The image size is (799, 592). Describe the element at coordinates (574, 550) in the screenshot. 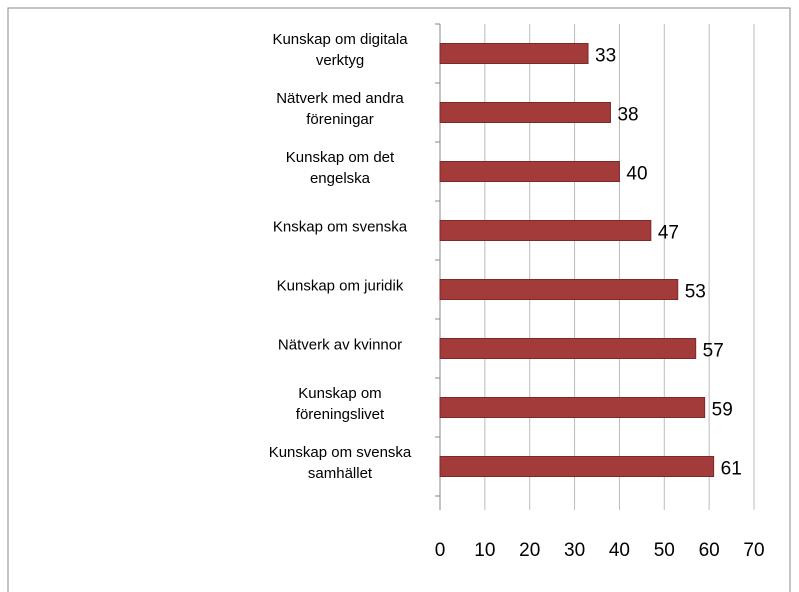

I see `x-tick-label: 30` at that location.